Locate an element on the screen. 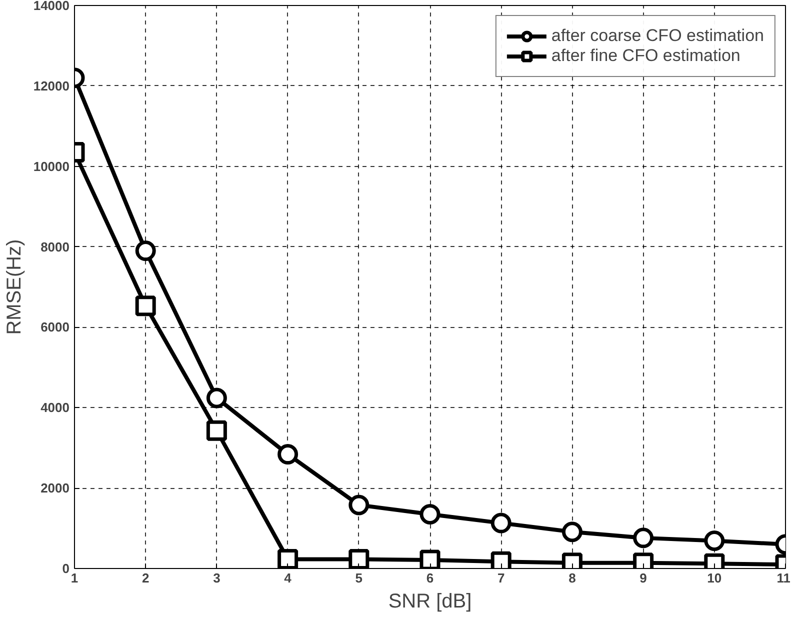 The width and height of the screenshot is (795, 619). x-tick-label: 1 is located at coordinates (74, 578).